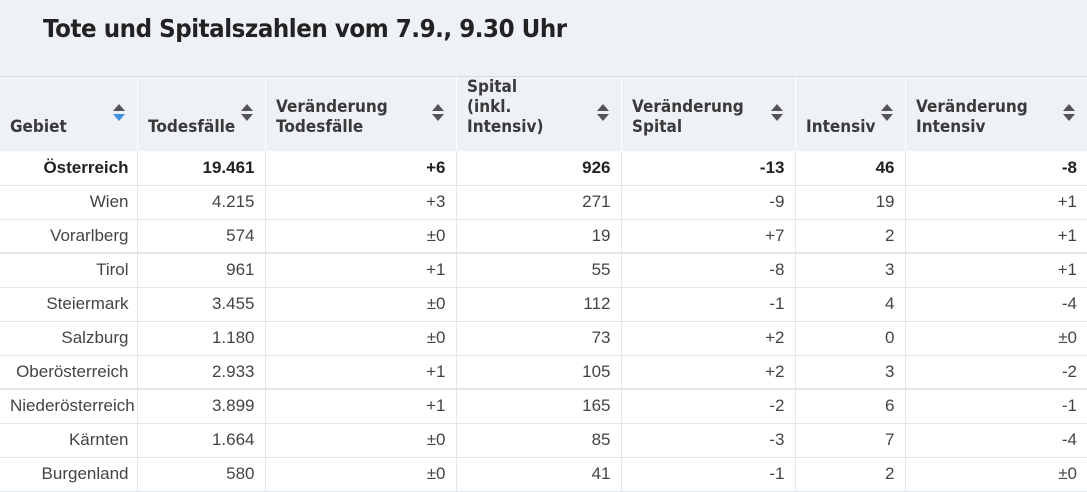 Image resolution: width=1087 pixels, height=492 pixels. I want to click on cell-veraenderung-spital: -9, so click(707, 202).